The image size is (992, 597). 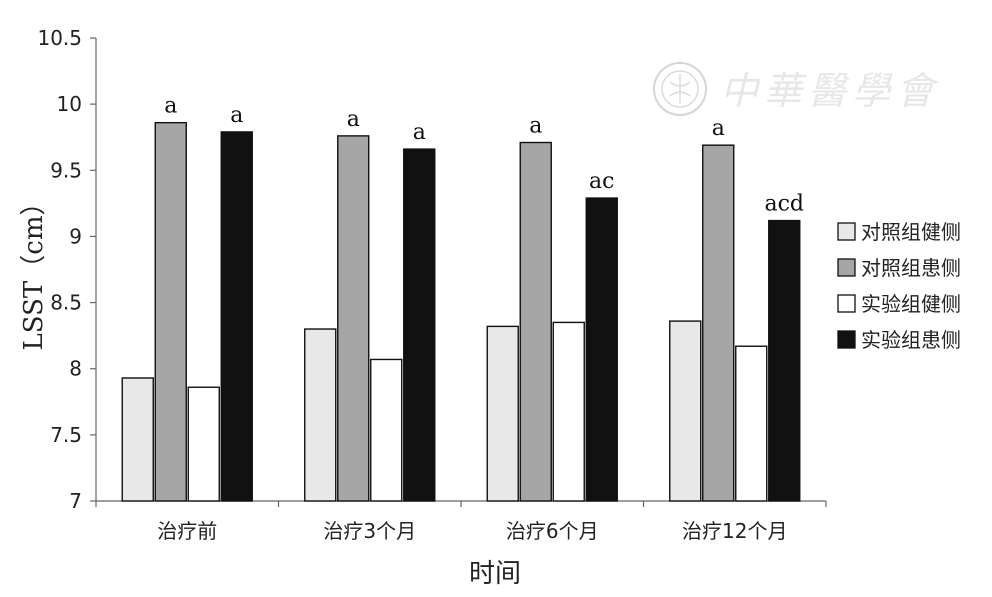 I want to click on significance-label: acd, so click(x=784, y=204).